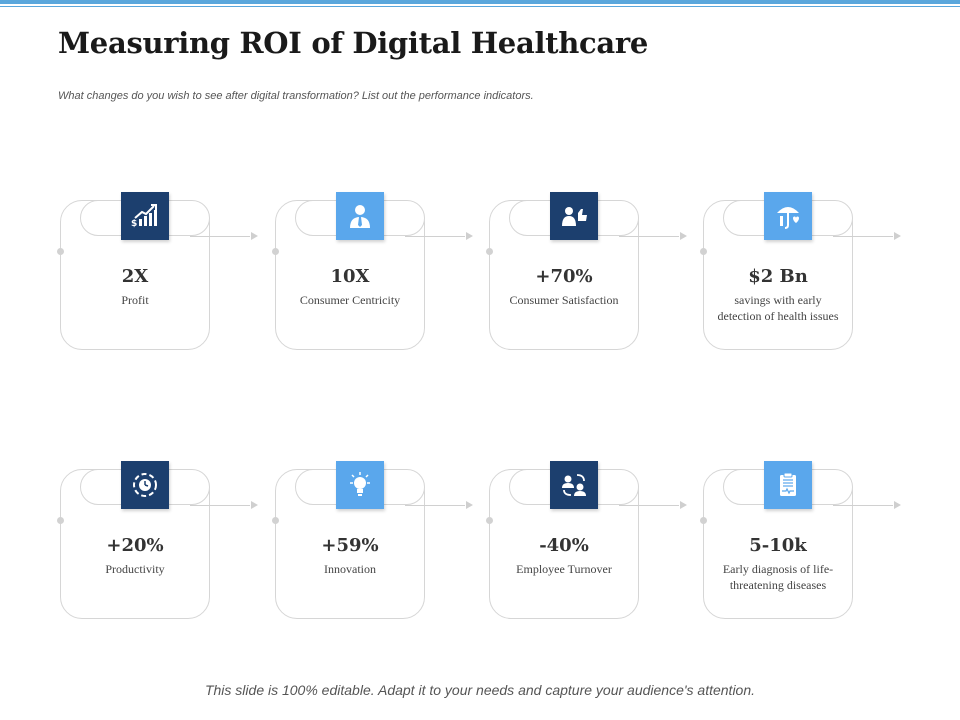 This screenshot has width=960, height=720. What do you see at coordinates (480, 6) in the screenshot?
I see `top-accent-line` at bounding box center [480, 6].